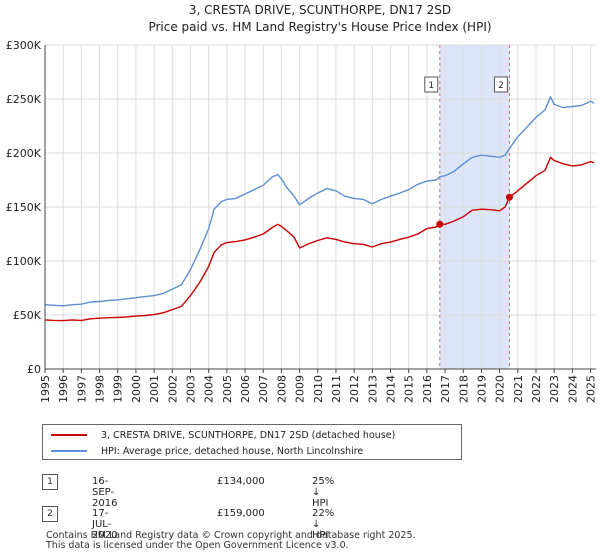 Image resolution: width=600 pixels, height=560 pixels. I want to click on x-tick-label: 2010, so click(318, 389).